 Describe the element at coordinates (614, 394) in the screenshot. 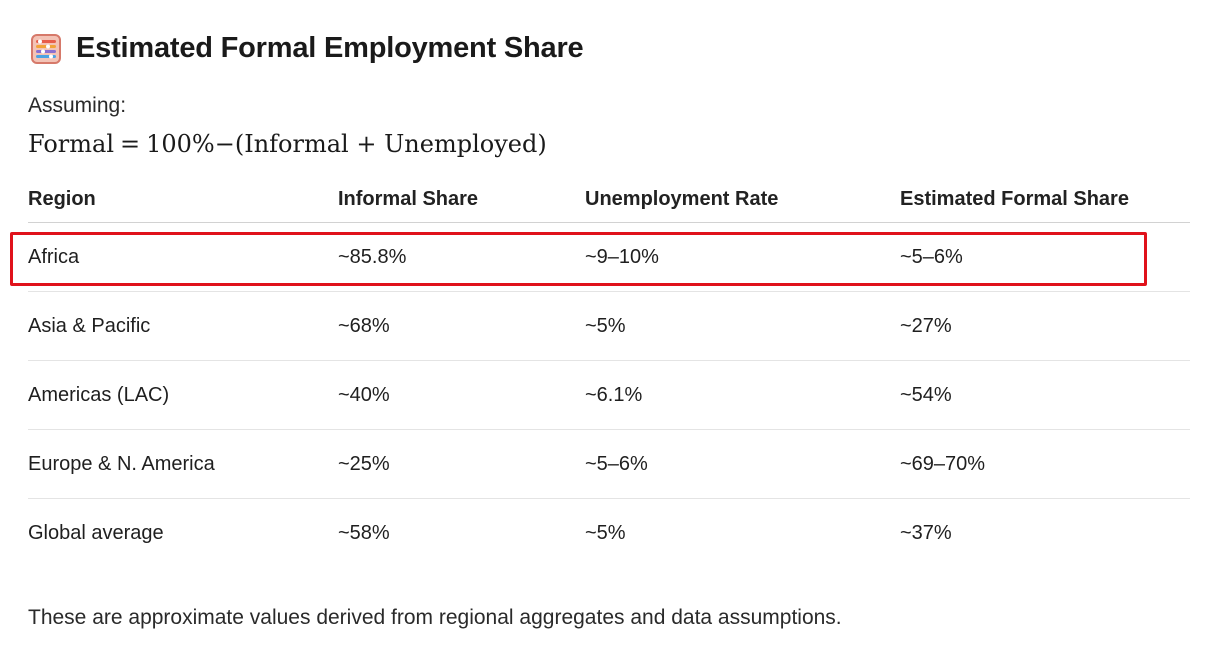

I see `unemployment-rate-cell: ~6.1%` at that location.